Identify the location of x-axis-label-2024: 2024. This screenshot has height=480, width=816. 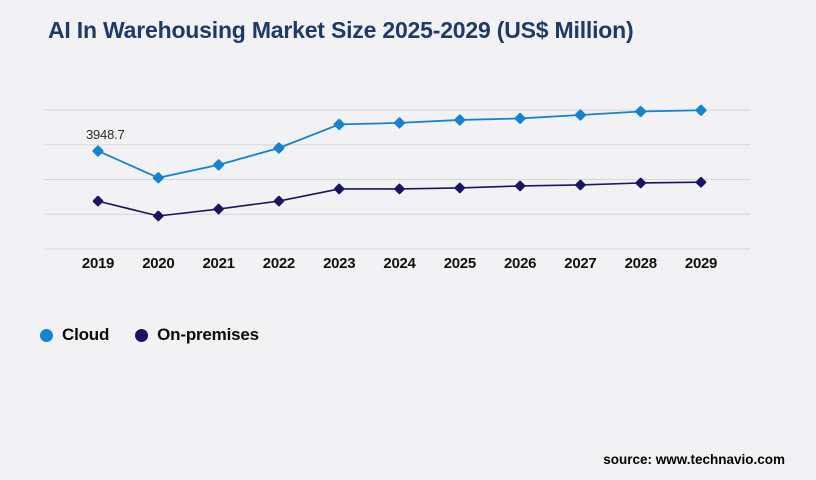
(399, 263).